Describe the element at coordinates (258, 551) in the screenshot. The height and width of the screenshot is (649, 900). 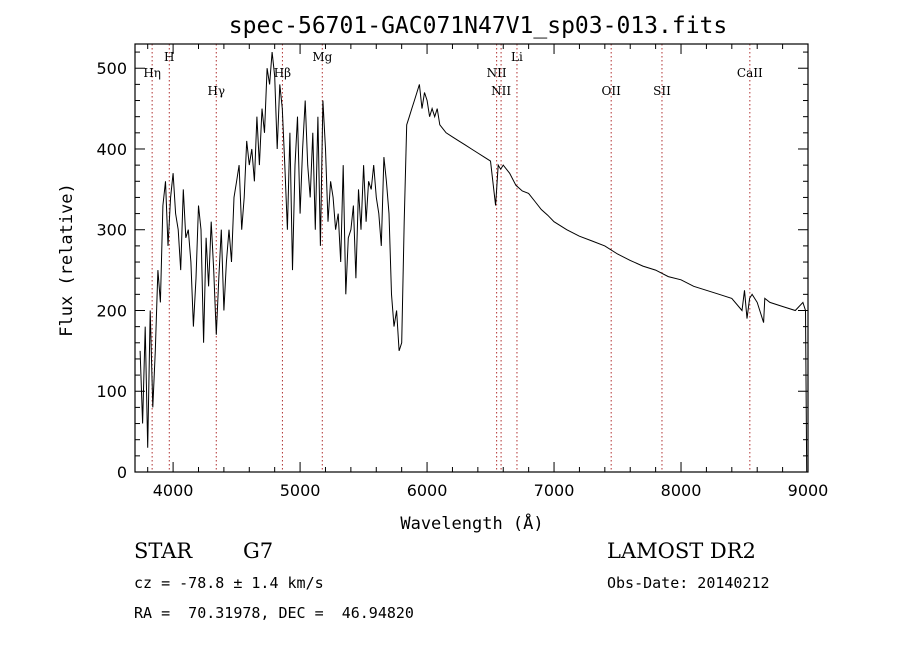
I see `object-subclass: G7` at that location.